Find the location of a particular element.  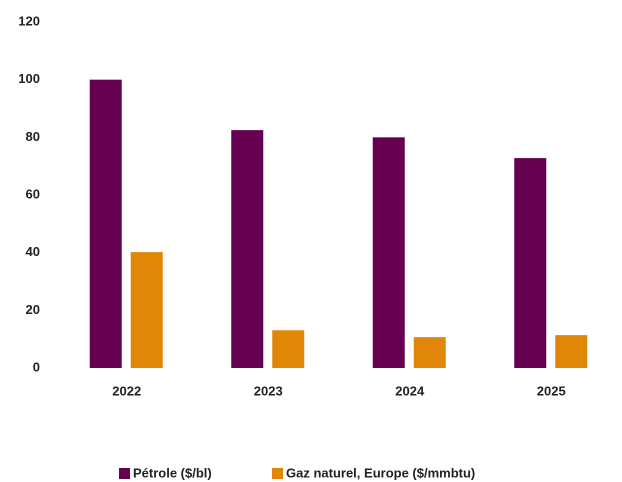

y-tick-label: 0 is located at coordinates (36, 366).